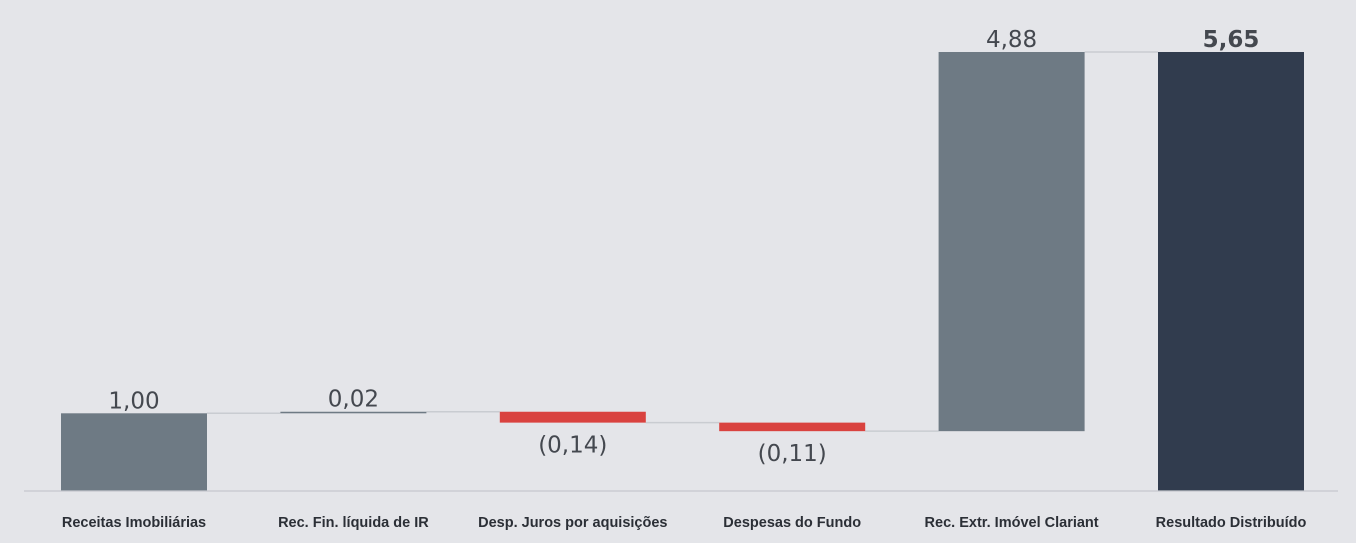 This screenshot has width=1356, height=543. Describe the element at coordinates (1231, 523) in the screenshot. I see `category-label-6: Resultado Distribuído` at that location.